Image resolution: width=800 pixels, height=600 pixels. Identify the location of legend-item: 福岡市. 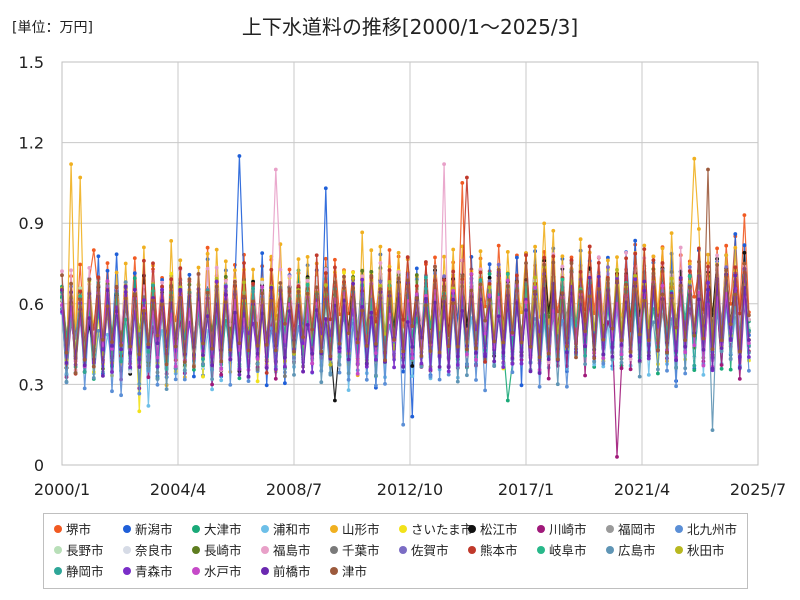
(640, 528).